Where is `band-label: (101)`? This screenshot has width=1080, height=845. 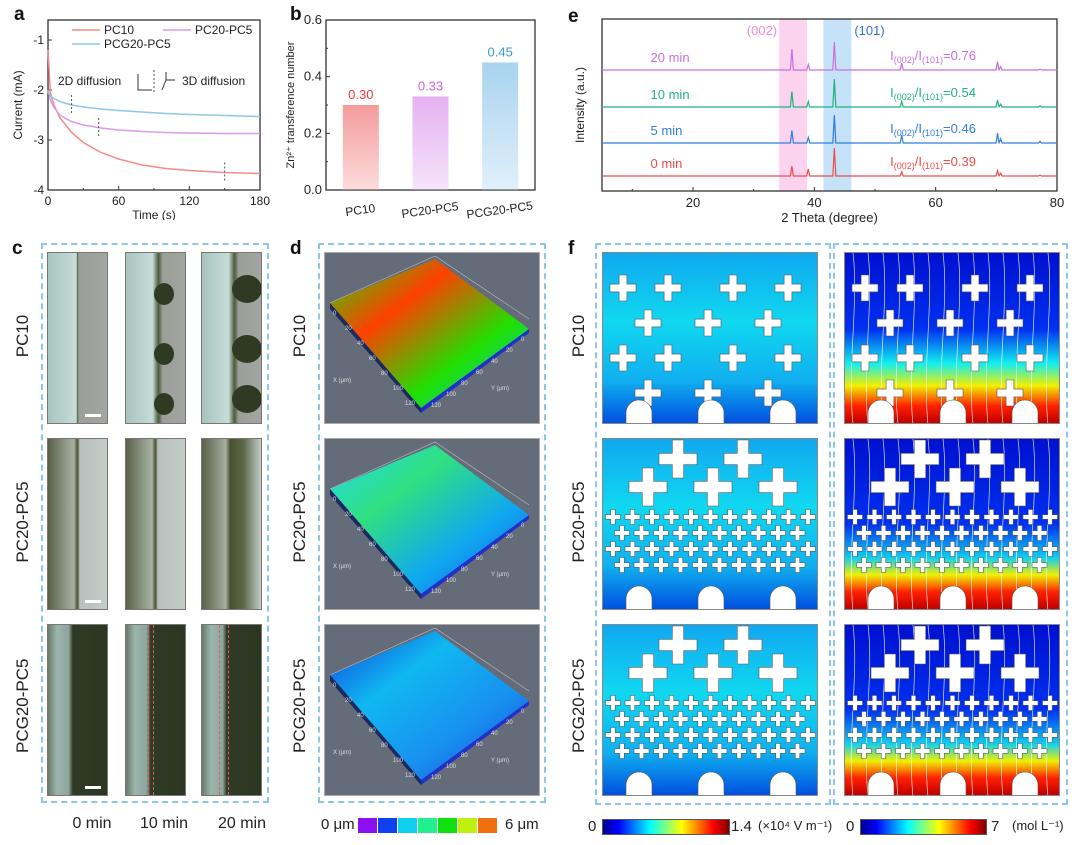 band-label: (101) is located at coordinates (869, 30).